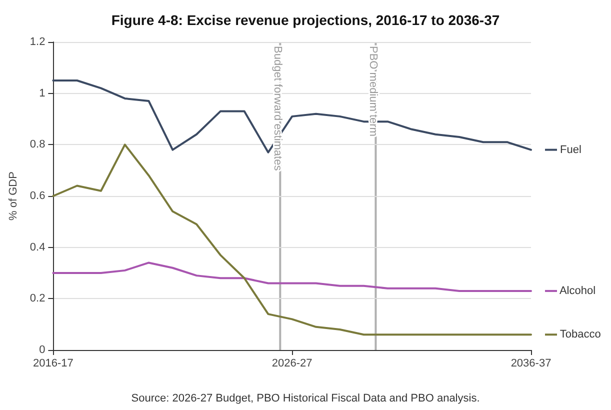 This screenshot has width=611, height=410. Describe the element at coordinates (14, 196) in the screenshot. I see `y-axis-title: % of GDP` at that location.